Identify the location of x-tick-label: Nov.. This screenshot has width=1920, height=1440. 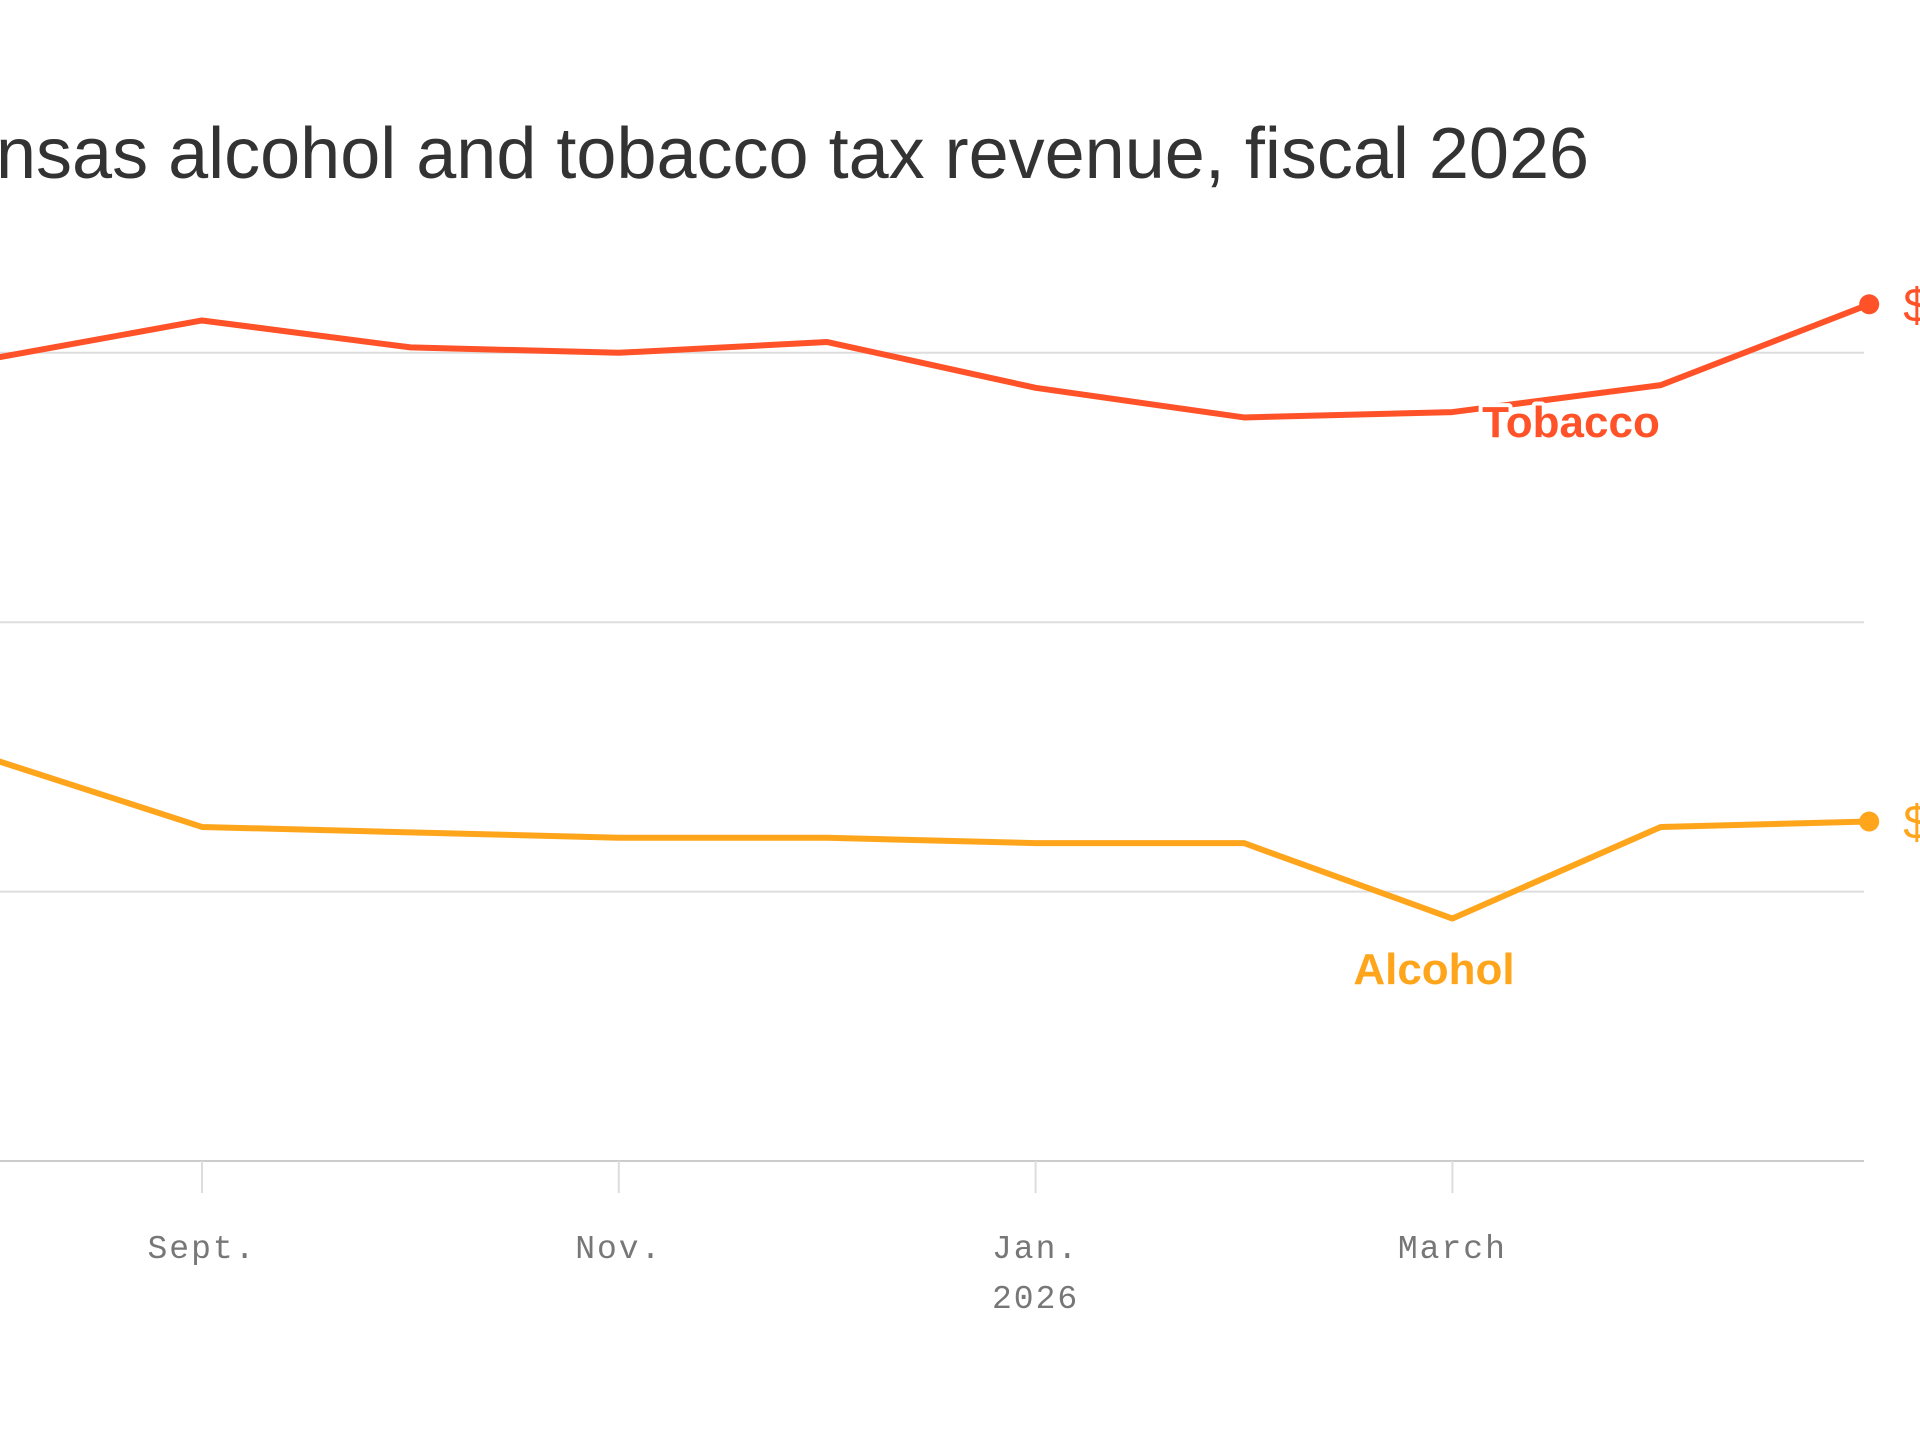
(618, 1249).